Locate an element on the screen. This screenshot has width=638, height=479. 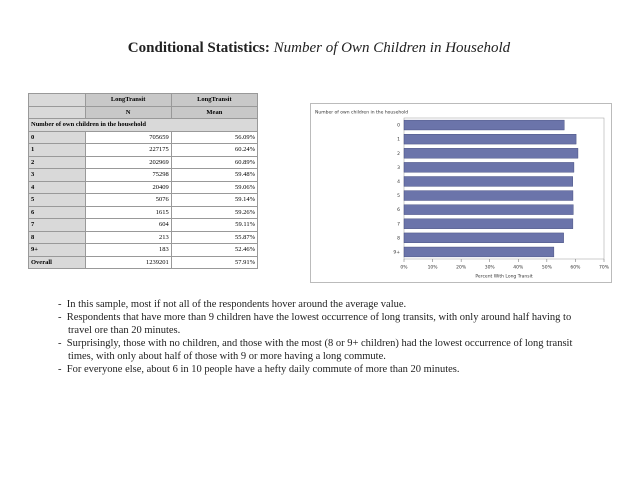
x-tick-label: 70% is located at coordinates (604, 268).